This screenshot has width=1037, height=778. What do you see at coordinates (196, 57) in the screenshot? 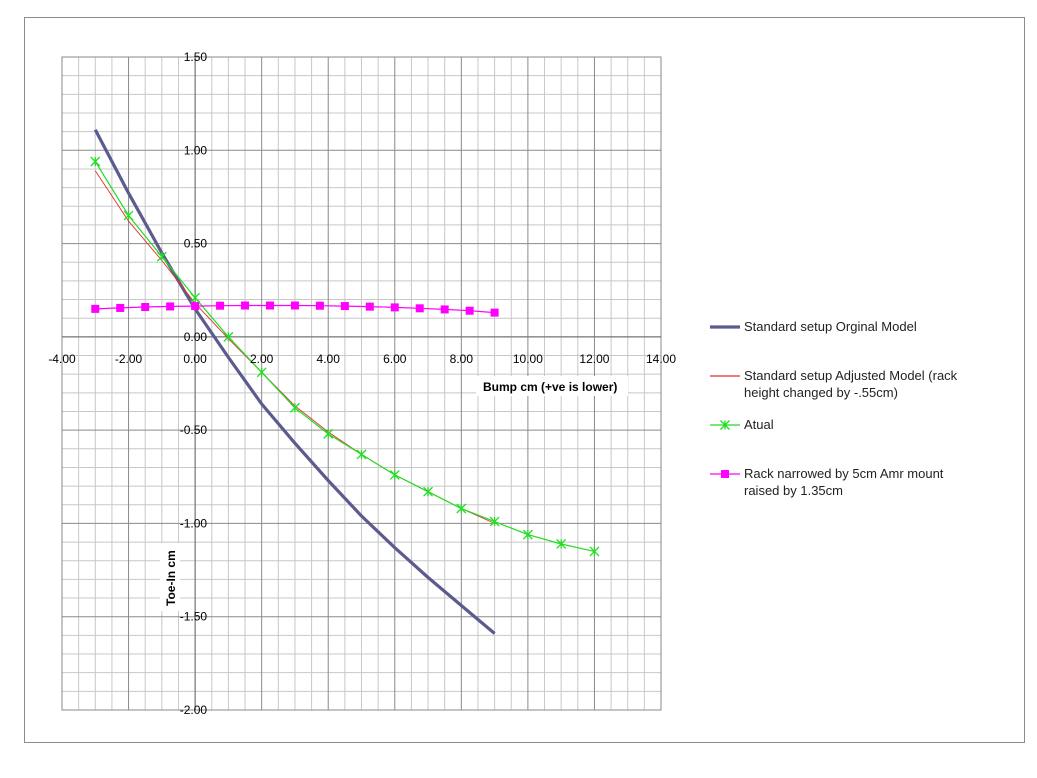
I see `y-tick-label: 1.50` at bounding box center [196, 57].